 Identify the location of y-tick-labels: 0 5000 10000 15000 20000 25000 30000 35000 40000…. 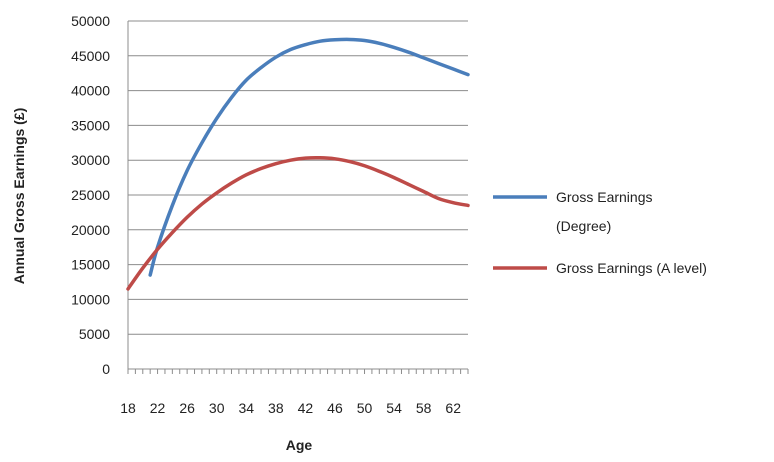
(90, 195).